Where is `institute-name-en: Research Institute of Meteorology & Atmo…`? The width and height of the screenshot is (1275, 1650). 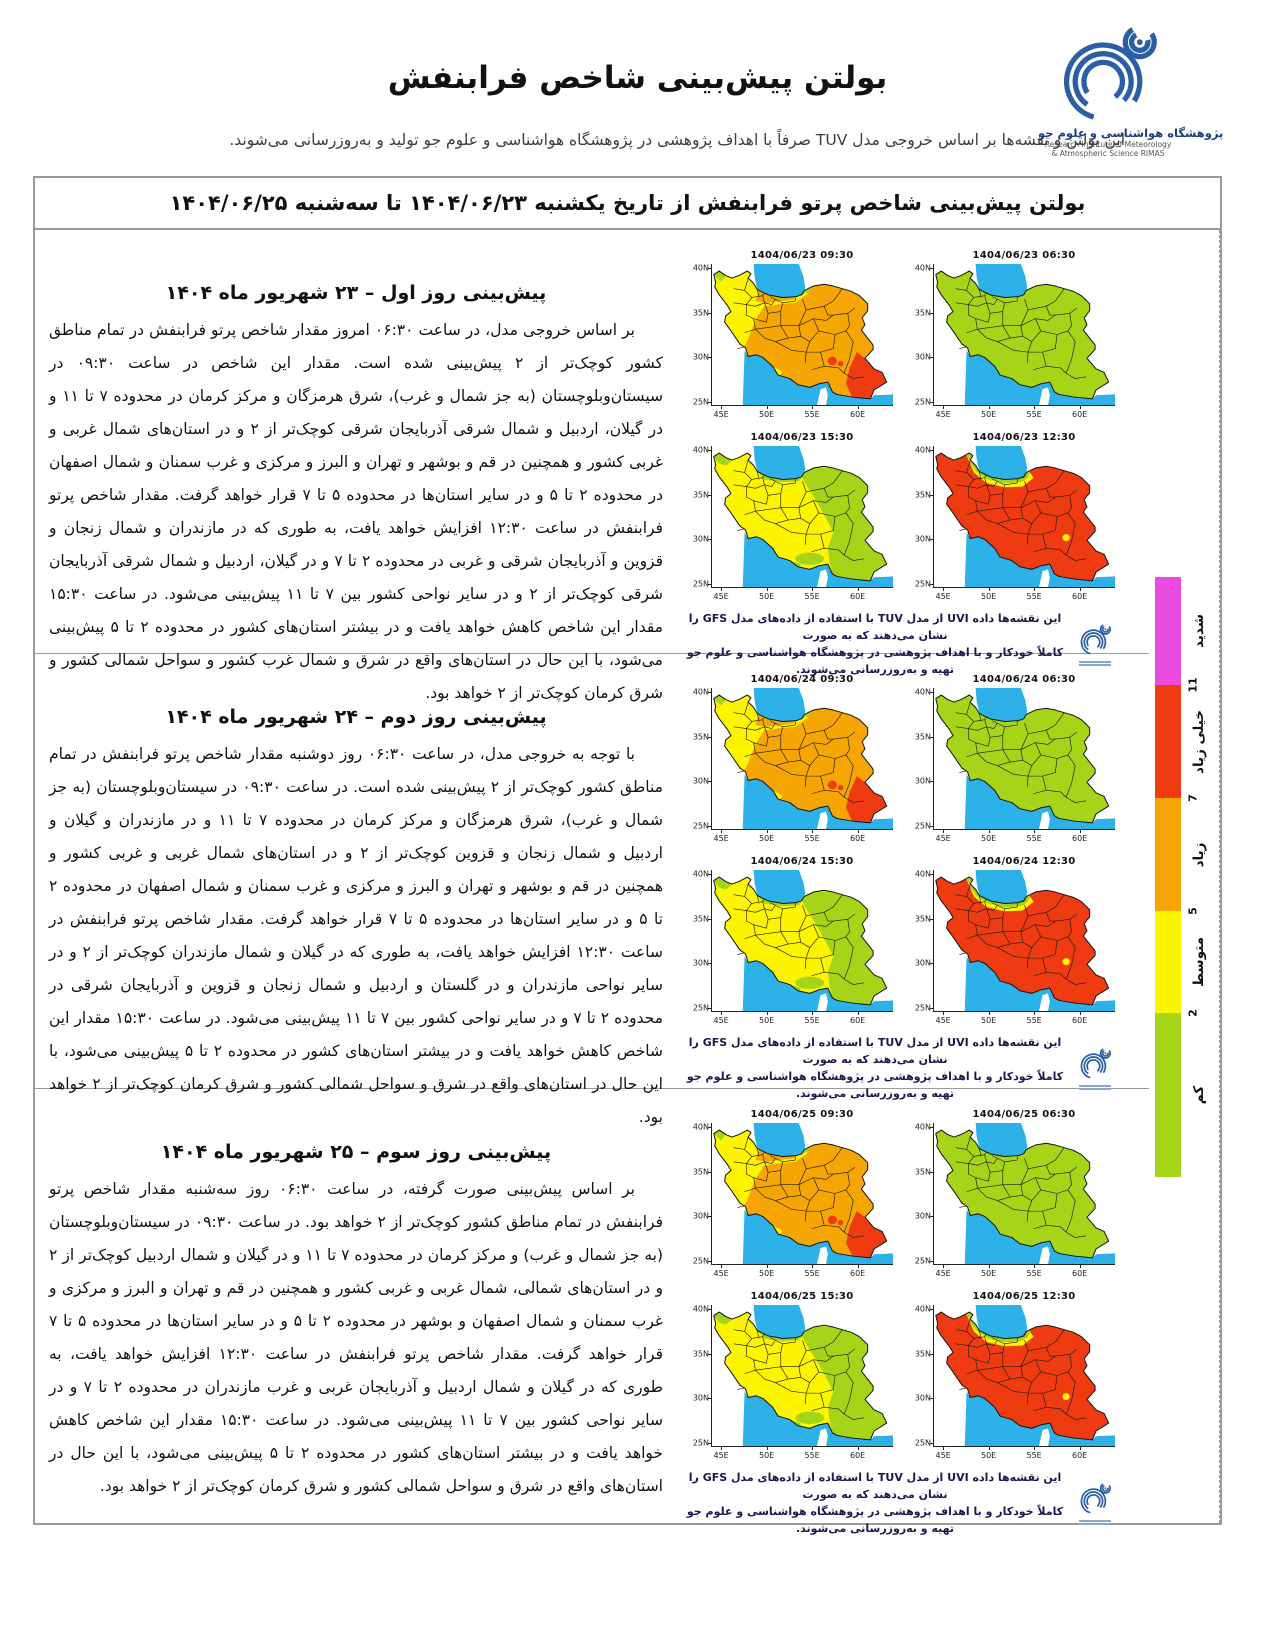
institute-name-en: Research Institute of Meteorology & Atmo… is located at coordinates (1108, 149).